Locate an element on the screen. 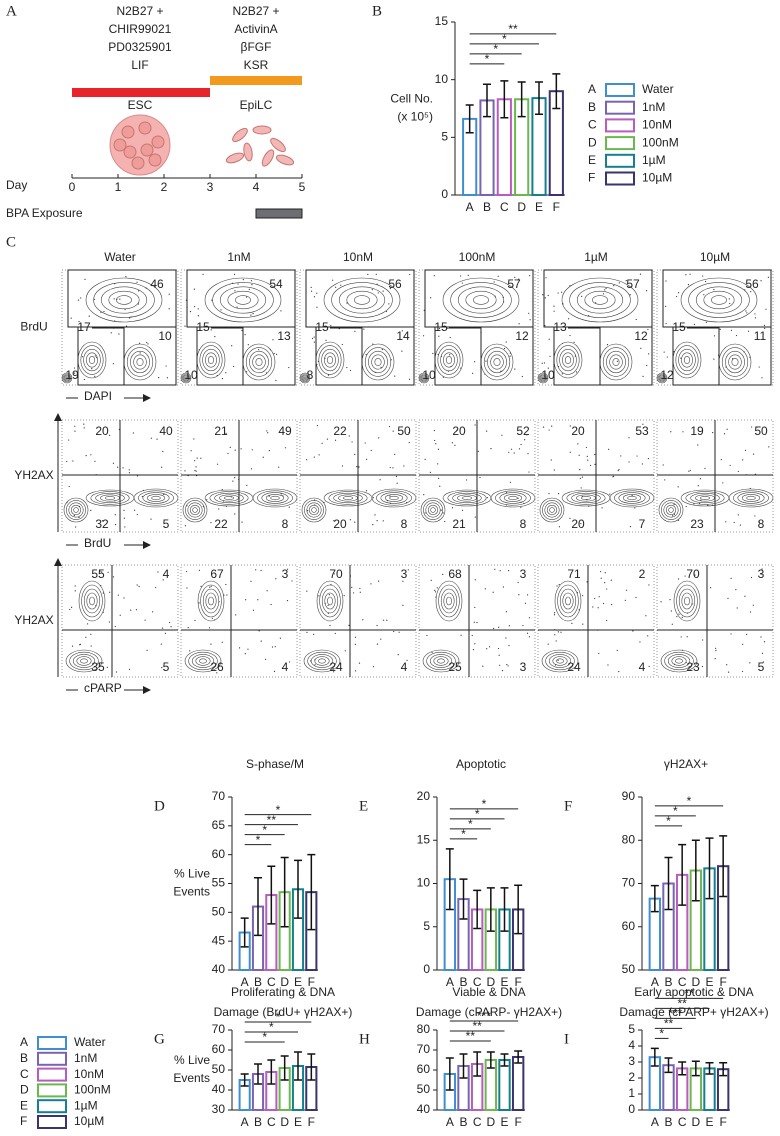 This screenshot has height=1136, width=780. significance-label: ** is located at coordinates (471, 1036).